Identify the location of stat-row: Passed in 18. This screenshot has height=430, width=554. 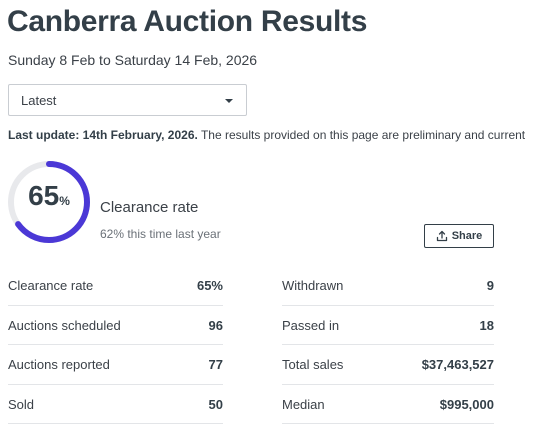
(388, 325).